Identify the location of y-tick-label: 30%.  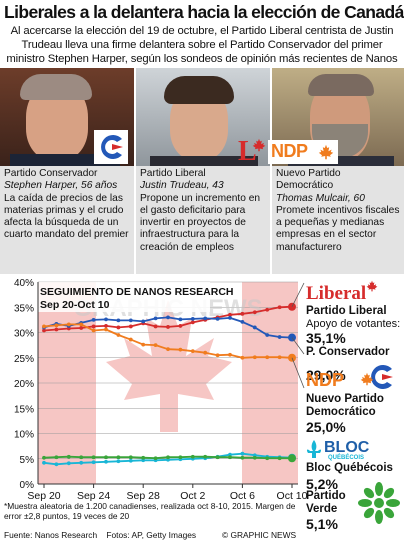
(24, 334).